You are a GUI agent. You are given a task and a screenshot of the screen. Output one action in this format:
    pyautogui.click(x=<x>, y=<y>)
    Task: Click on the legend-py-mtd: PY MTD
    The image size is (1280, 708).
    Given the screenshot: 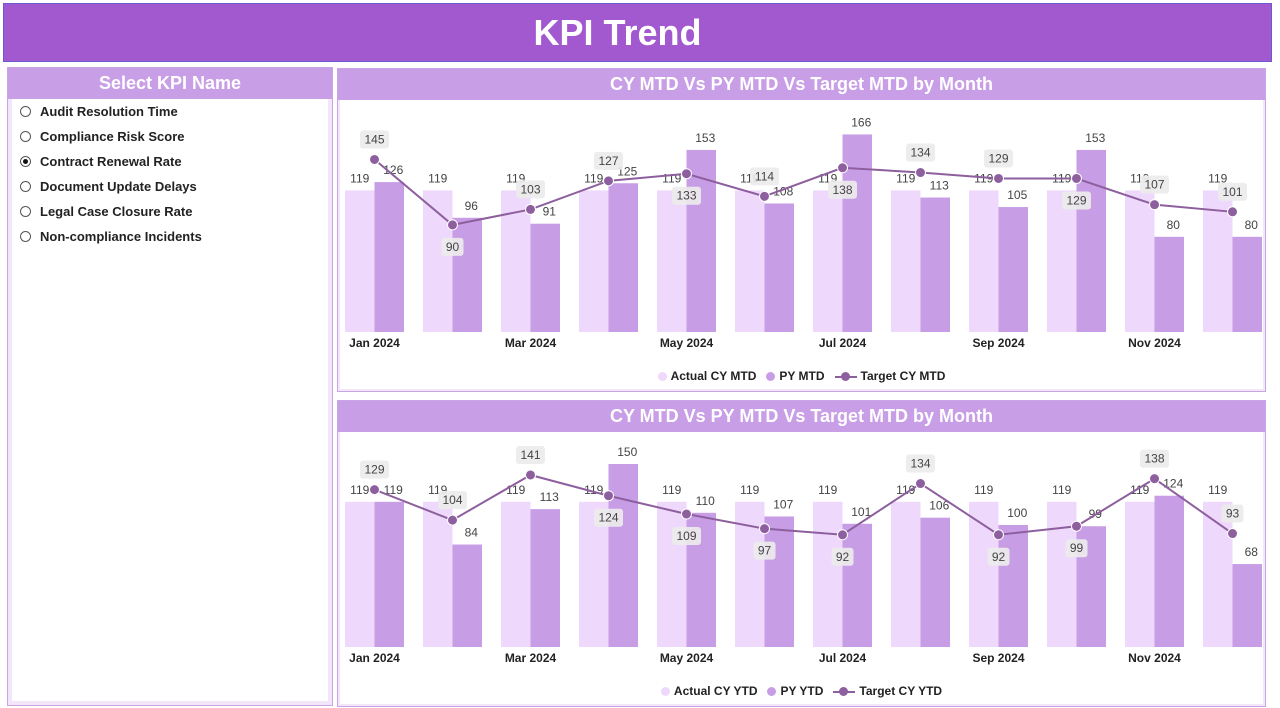 What is the action you would take?
    pyautogui.click(x=795, y=376)
    